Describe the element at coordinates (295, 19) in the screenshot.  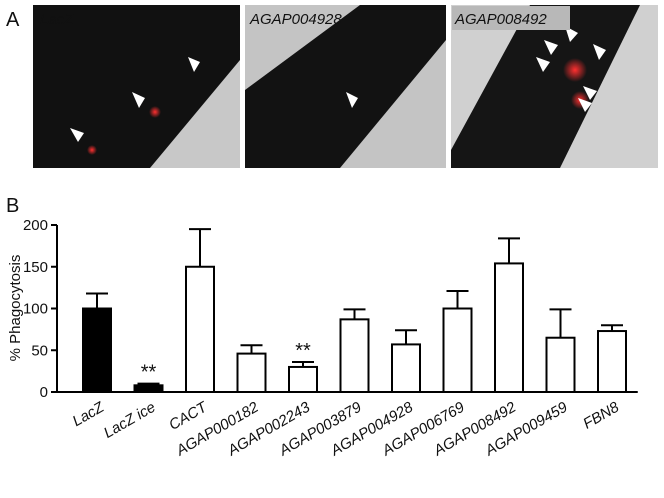
I see `image-label: AGAP004928` at that location.